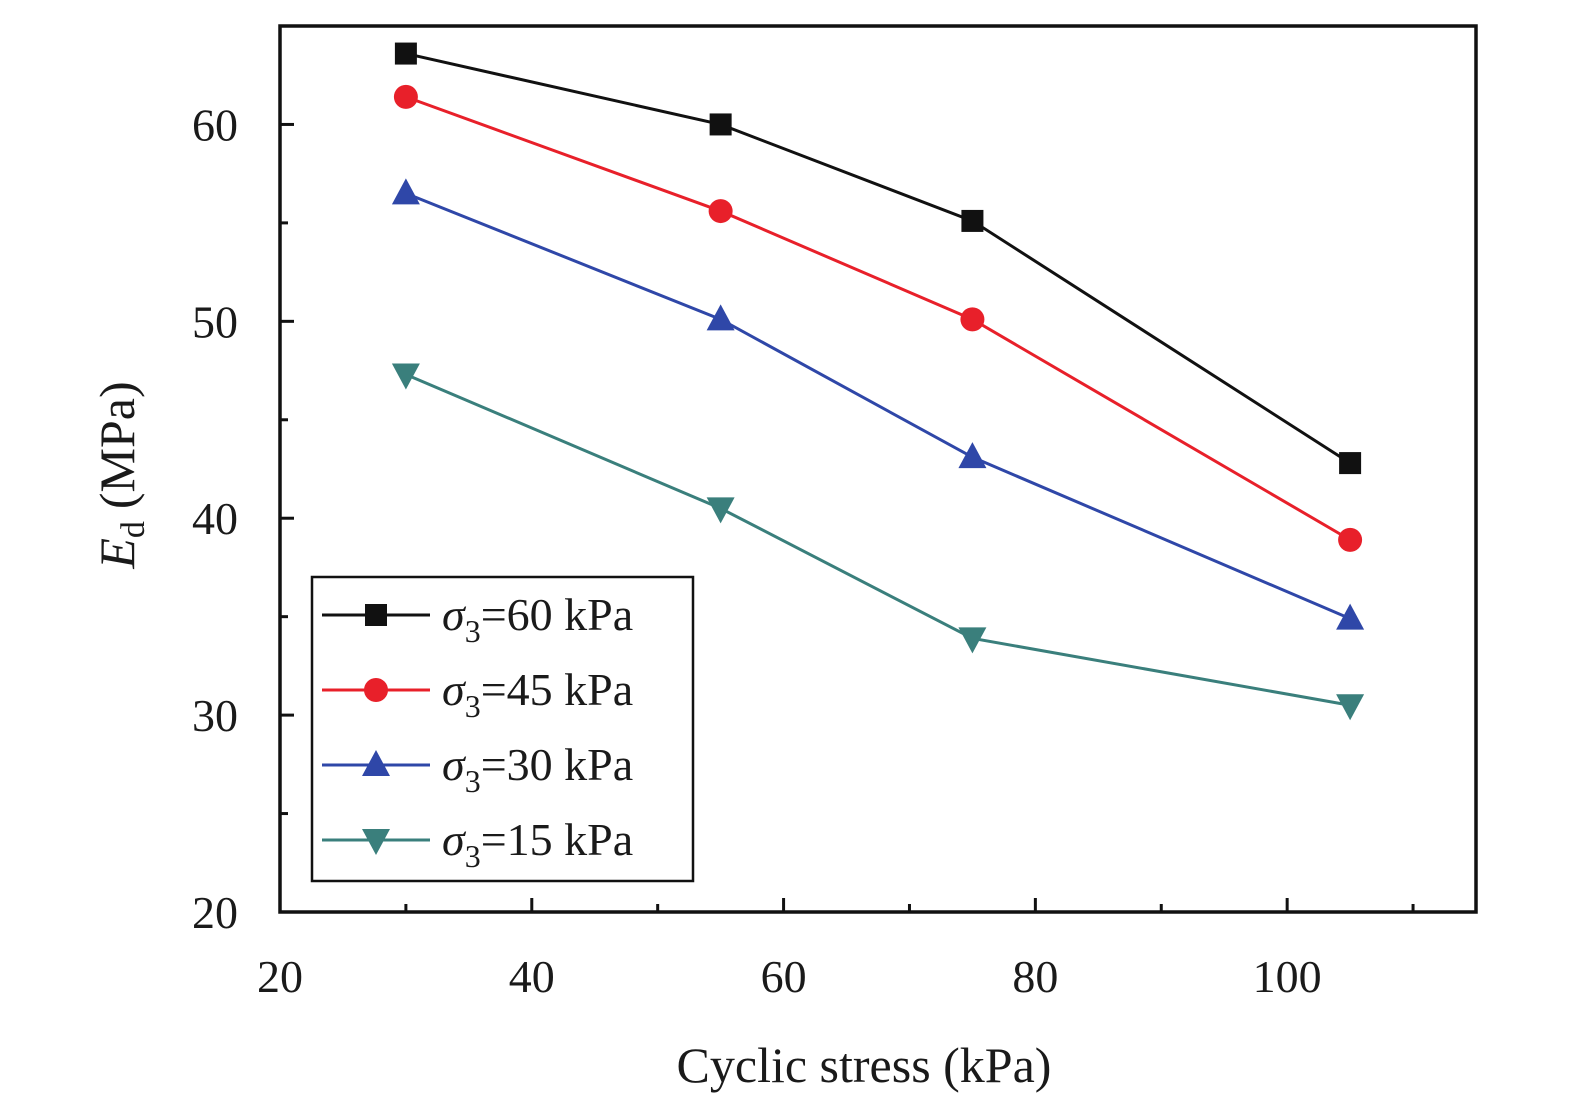 Image resolution: width=1576 pixels, height=1104 pixels. Describe the element at coordinates (215, 912) in the screenshot. I see `y-tick-label-0: 20` at that location.